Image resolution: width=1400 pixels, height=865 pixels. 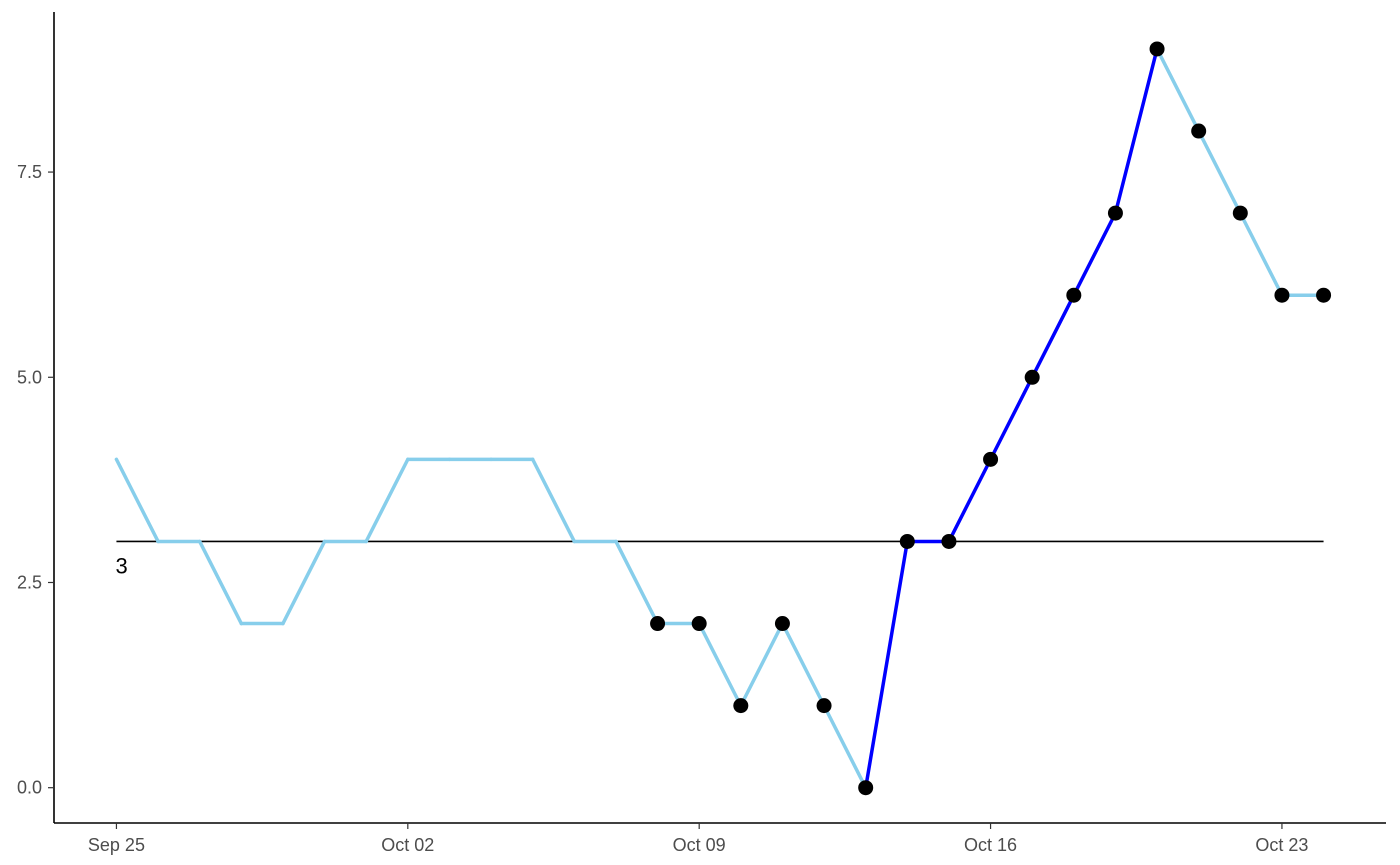 I want to click on x-tick-label: Sep 25, so click(x=116, y=845).